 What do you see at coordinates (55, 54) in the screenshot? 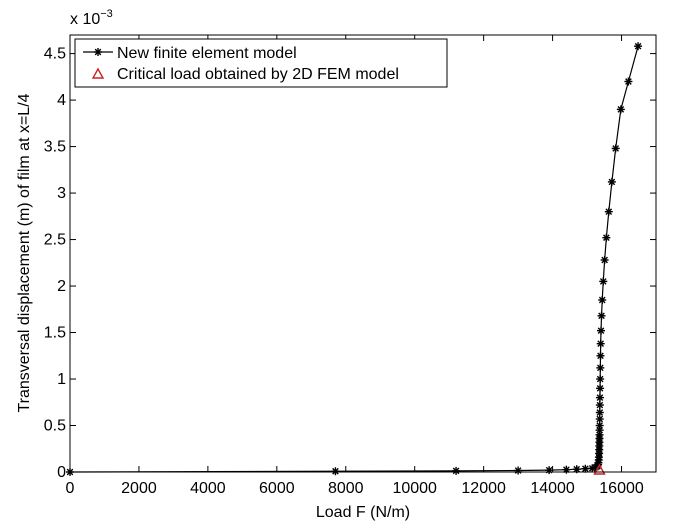
I see `y-tick-label: 4.5` at bounding box center [55, 54].